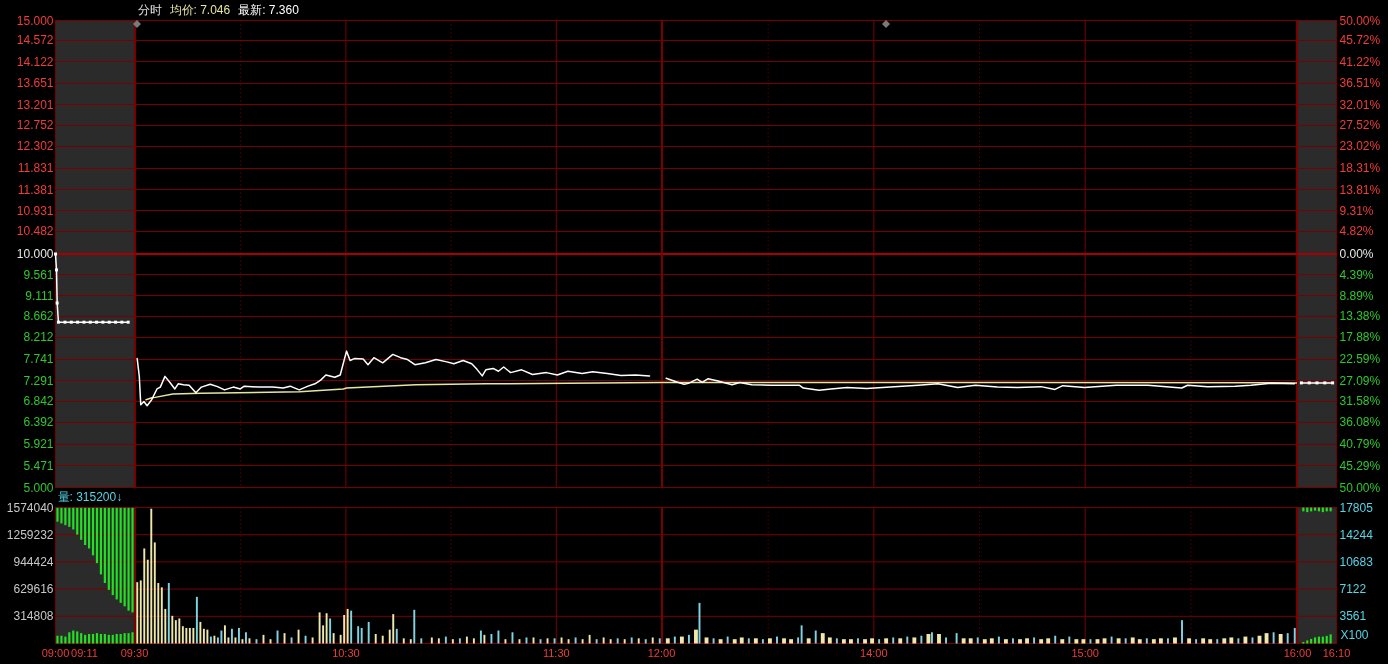 The width and height of the screenshot is (1388, 664). I want to click on y-tick-label: 17805, so click(1356, 507).